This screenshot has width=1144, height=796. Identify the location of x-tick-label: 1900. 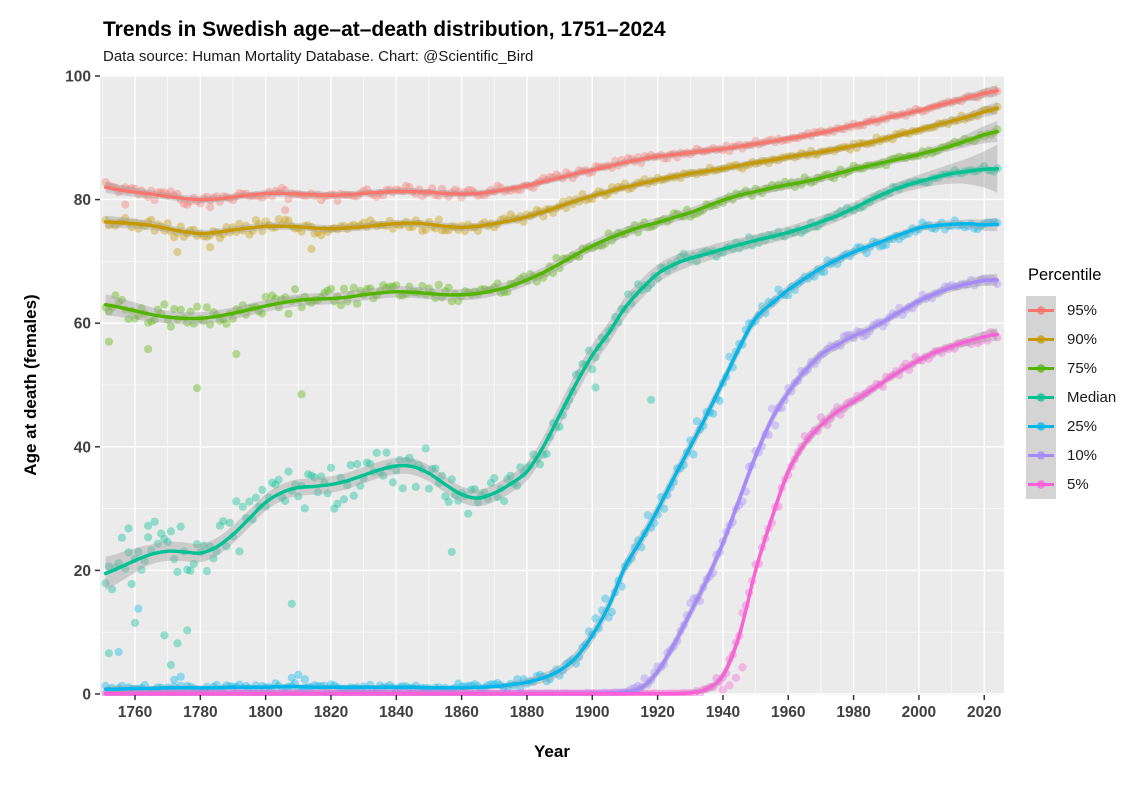
(592, 712).